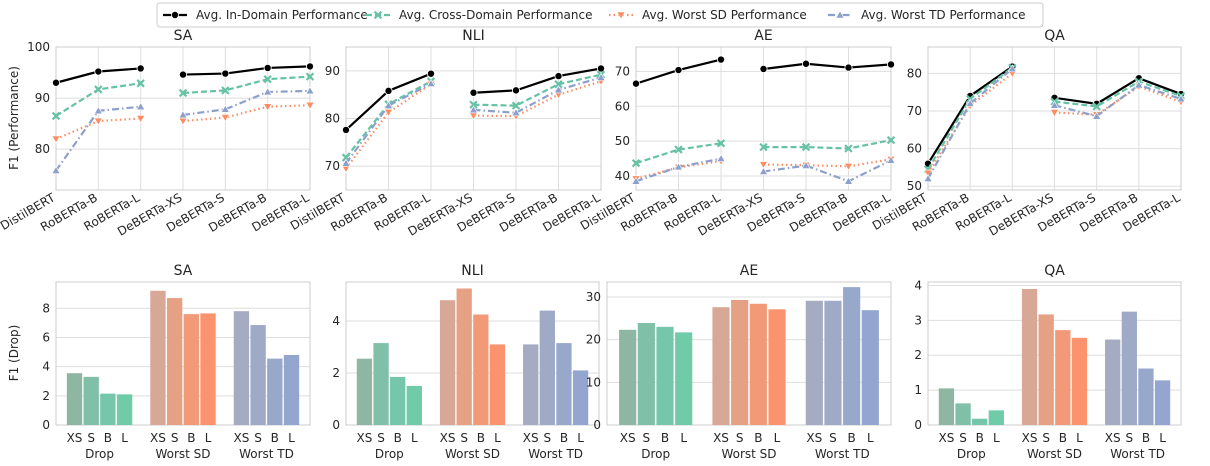  What do you see at coordinates (472, 454) in the screenshot?
I see `group-label: Worst SD` at bounding box center [472, 454].